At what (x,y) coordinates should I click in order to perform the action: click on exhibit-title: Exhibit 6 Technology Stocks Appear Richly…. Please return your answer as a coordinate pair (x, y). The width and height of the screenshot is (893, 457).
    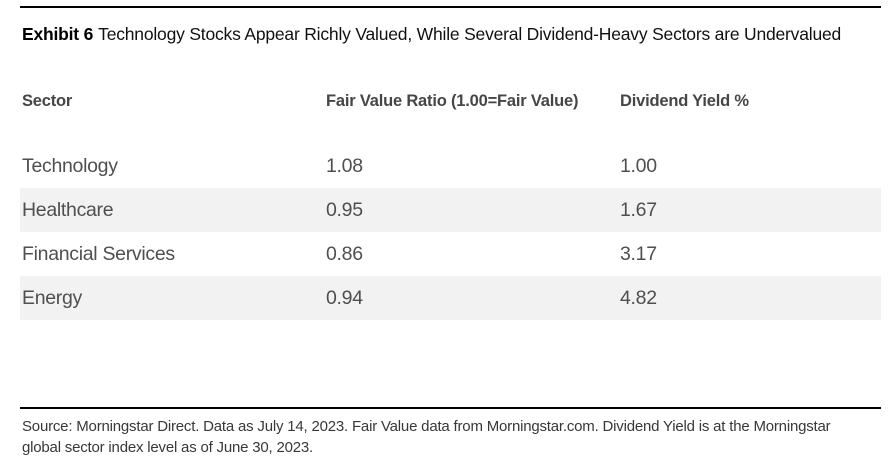
    Looking at the image, I should click on (451, 34).